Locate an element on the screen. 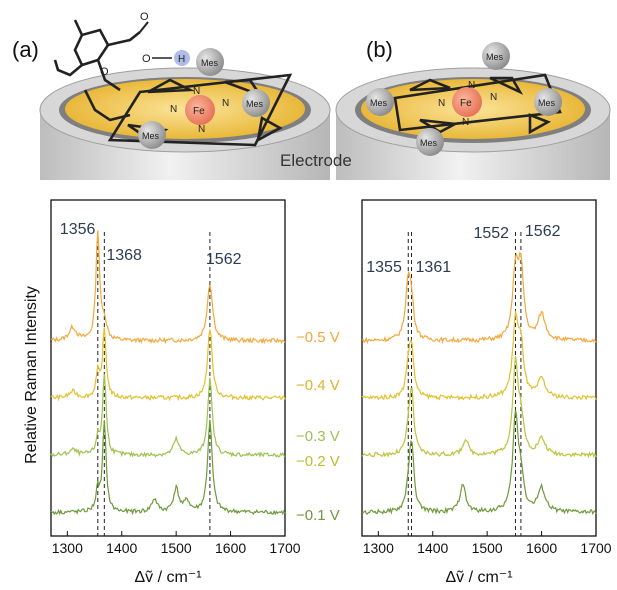 Image resolution: width=617 pixels, height=590 pixels. n-label-a1: N is located at coordinates (173, 109).